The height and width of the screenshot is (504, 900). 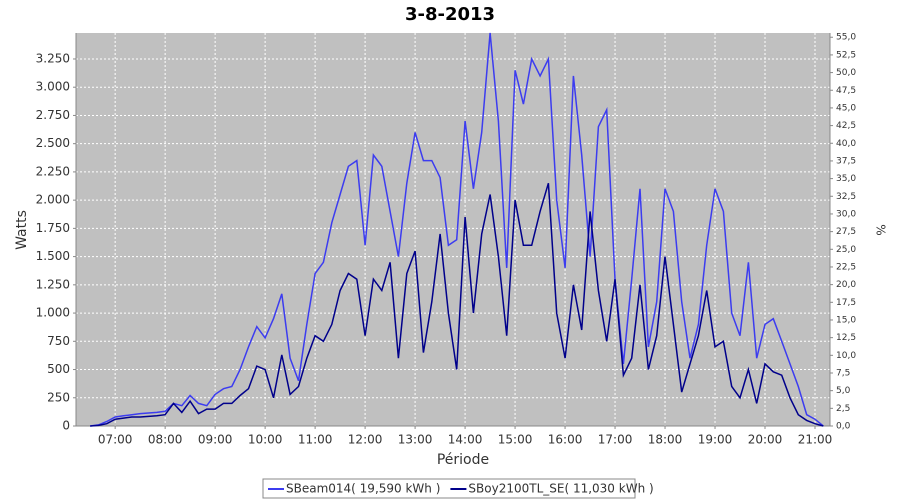 What do you see at coordinates (465, 440) in the screenshot?
I see `x-tick-label: 14:00` at bounding box center [465, 440].